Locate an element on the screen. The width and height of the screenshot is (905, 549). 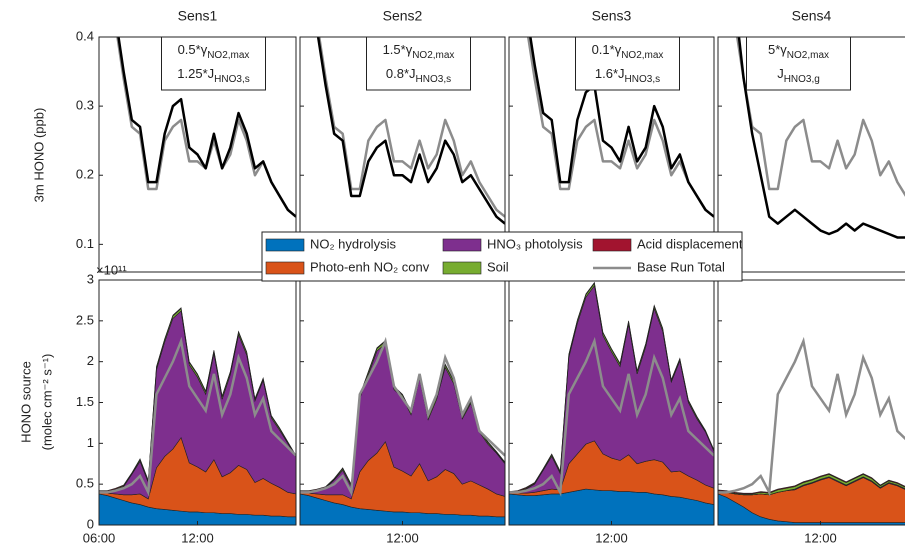
y-tick-label: 0.3 is located at coordinates (85, 105).